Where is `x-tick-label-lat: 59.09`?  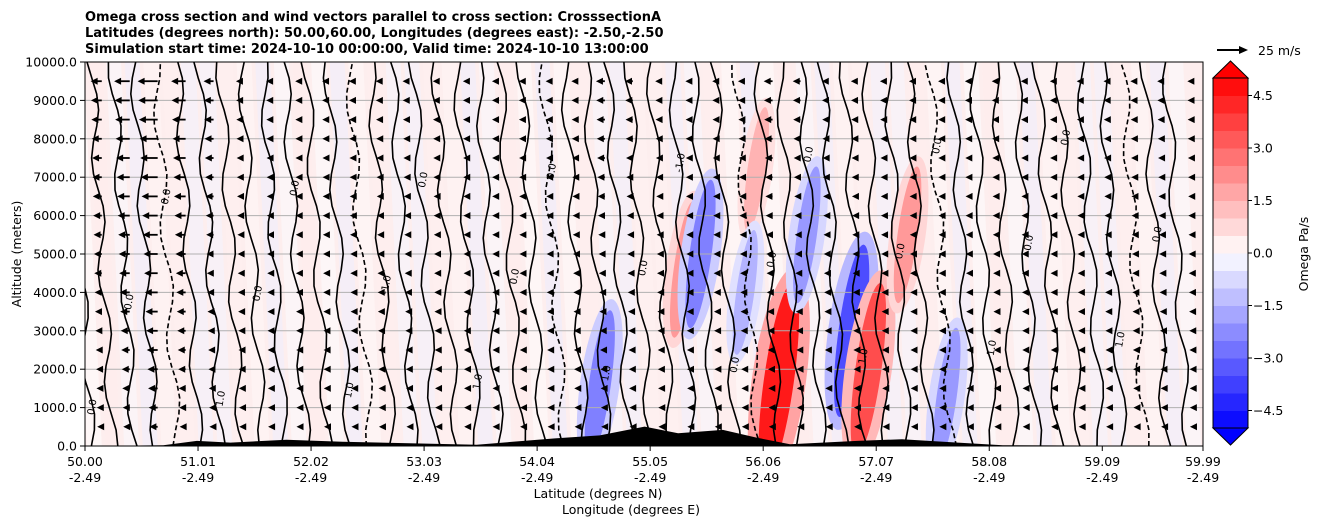
x-tick-label-lat: 59.09 is located at coordinates (1102, 461).